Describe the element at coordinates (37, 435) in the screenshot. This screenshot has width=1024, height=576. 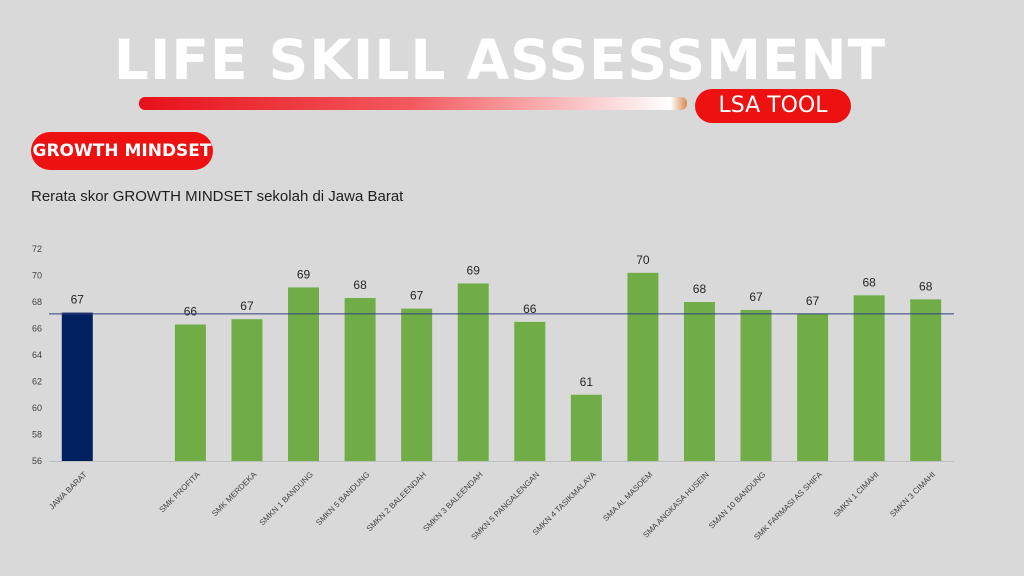
I see `y-tick-label: 58` at that location.